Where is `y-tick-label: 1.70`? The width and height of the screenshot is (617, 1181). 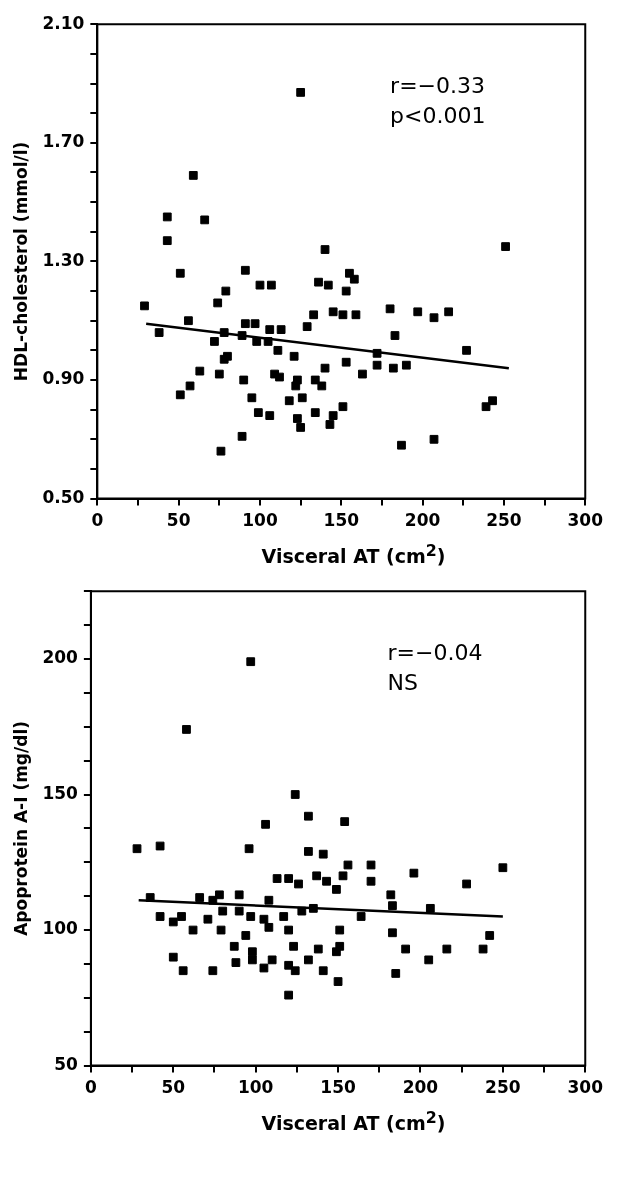 y-tick-label: 1.70 is located at coordinates (63, 141).